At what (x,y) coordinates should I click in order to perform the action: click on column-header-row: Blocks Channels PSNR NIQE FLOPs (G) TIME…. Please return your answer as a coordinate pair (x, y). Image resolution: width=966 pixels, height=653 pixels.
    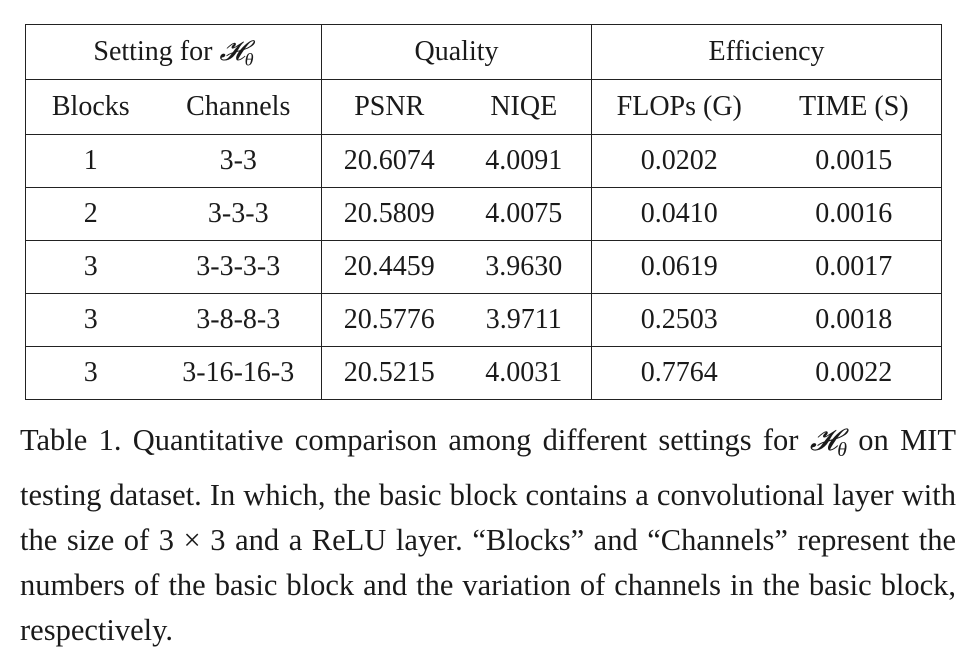
    Looking at the image, I should click on (483, 107).